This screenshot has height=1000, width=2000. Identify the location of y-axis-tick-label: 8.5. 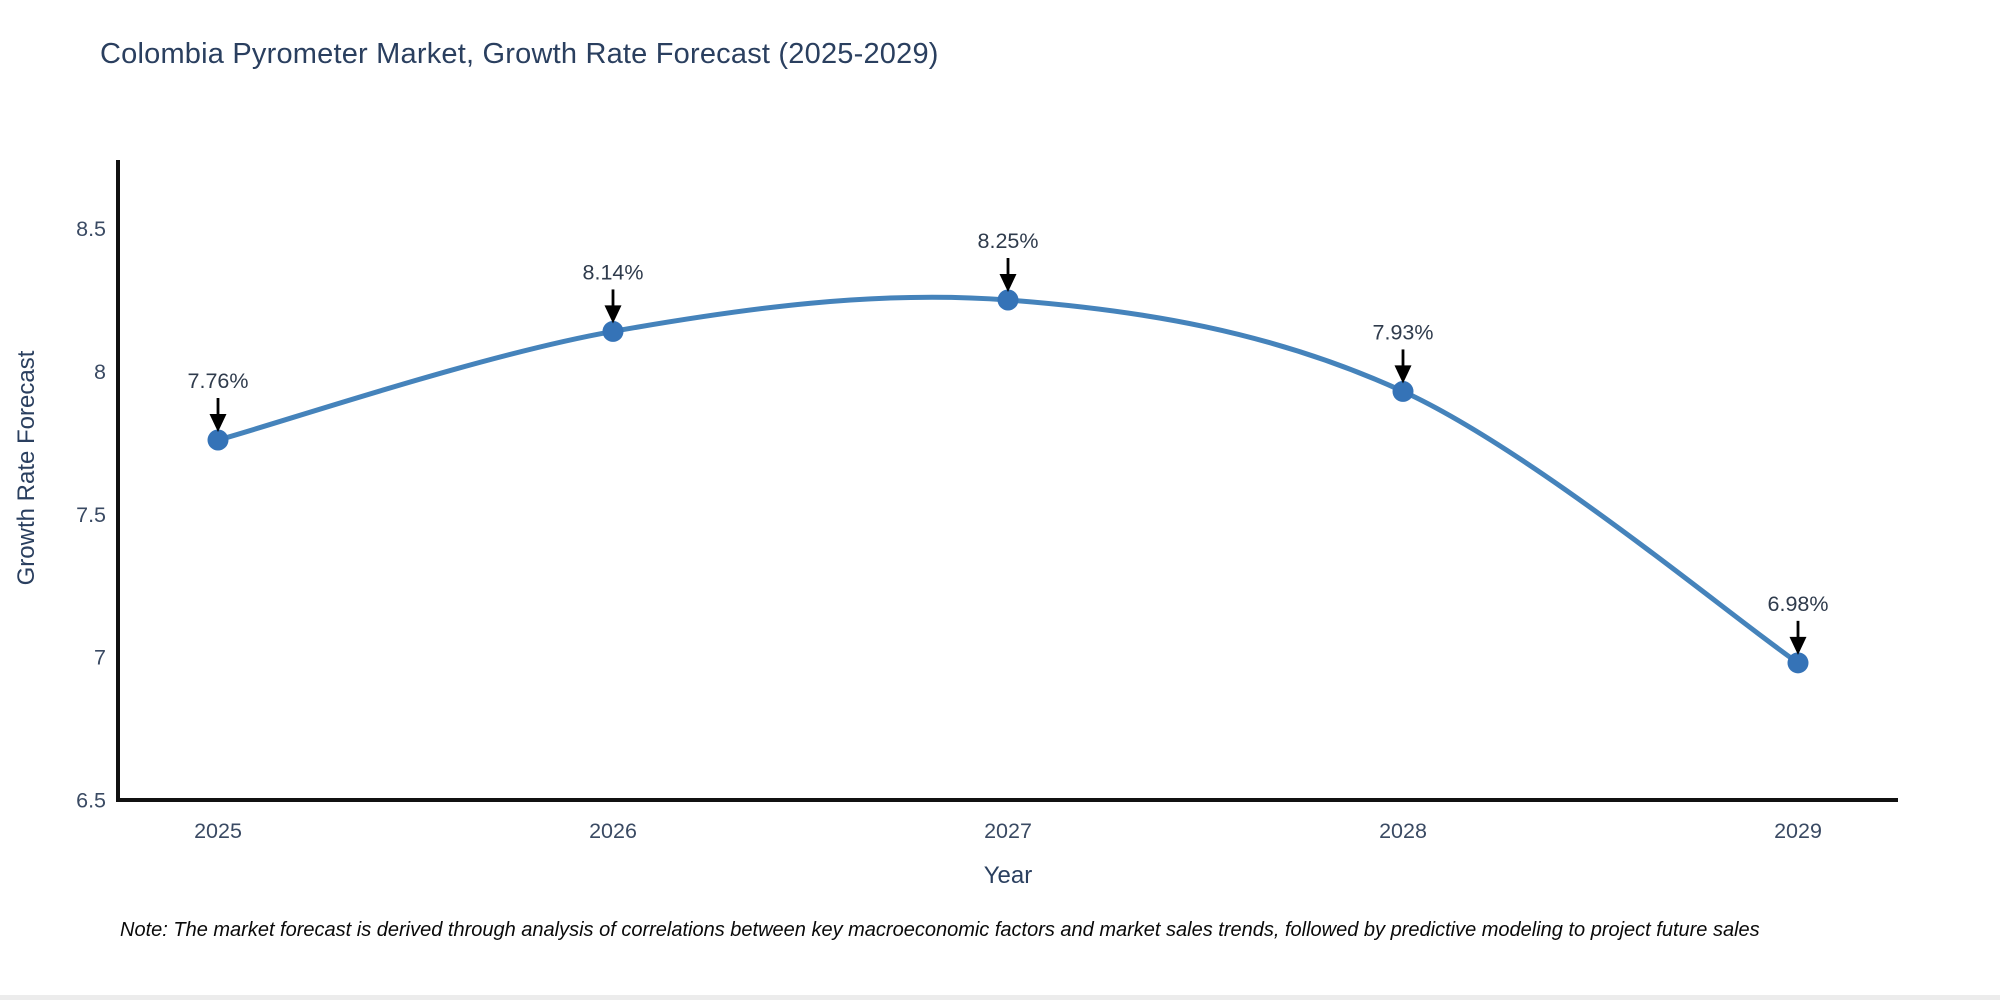
(91, 229).